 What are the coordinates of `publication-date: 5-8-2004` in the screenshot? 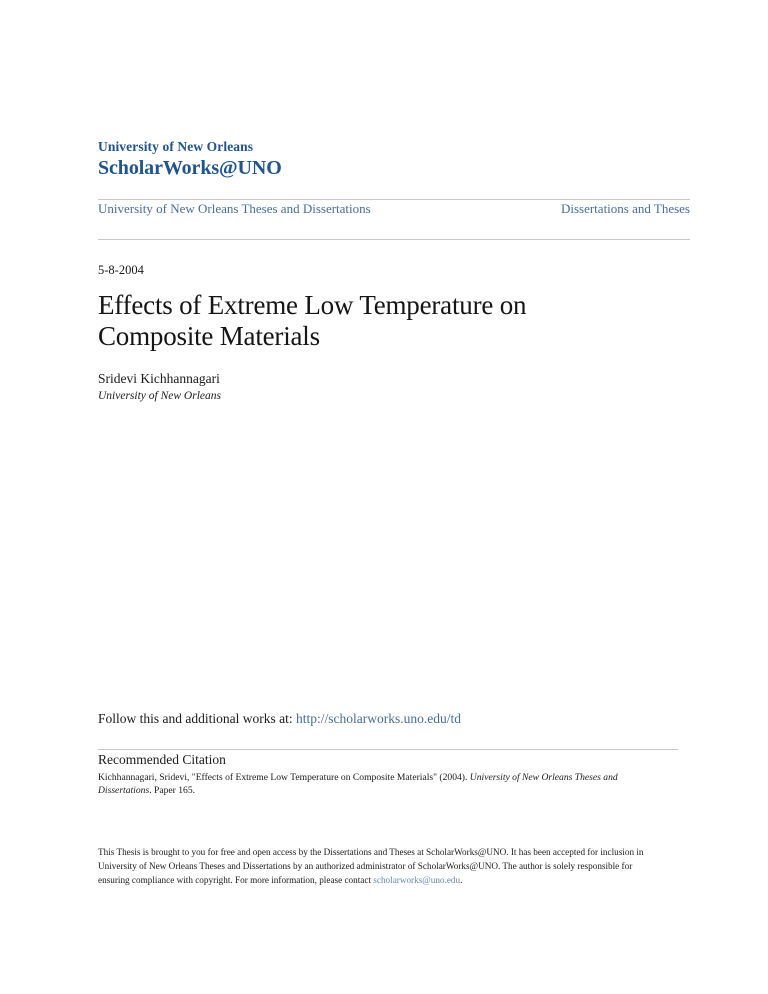 It's located at (121, 270).